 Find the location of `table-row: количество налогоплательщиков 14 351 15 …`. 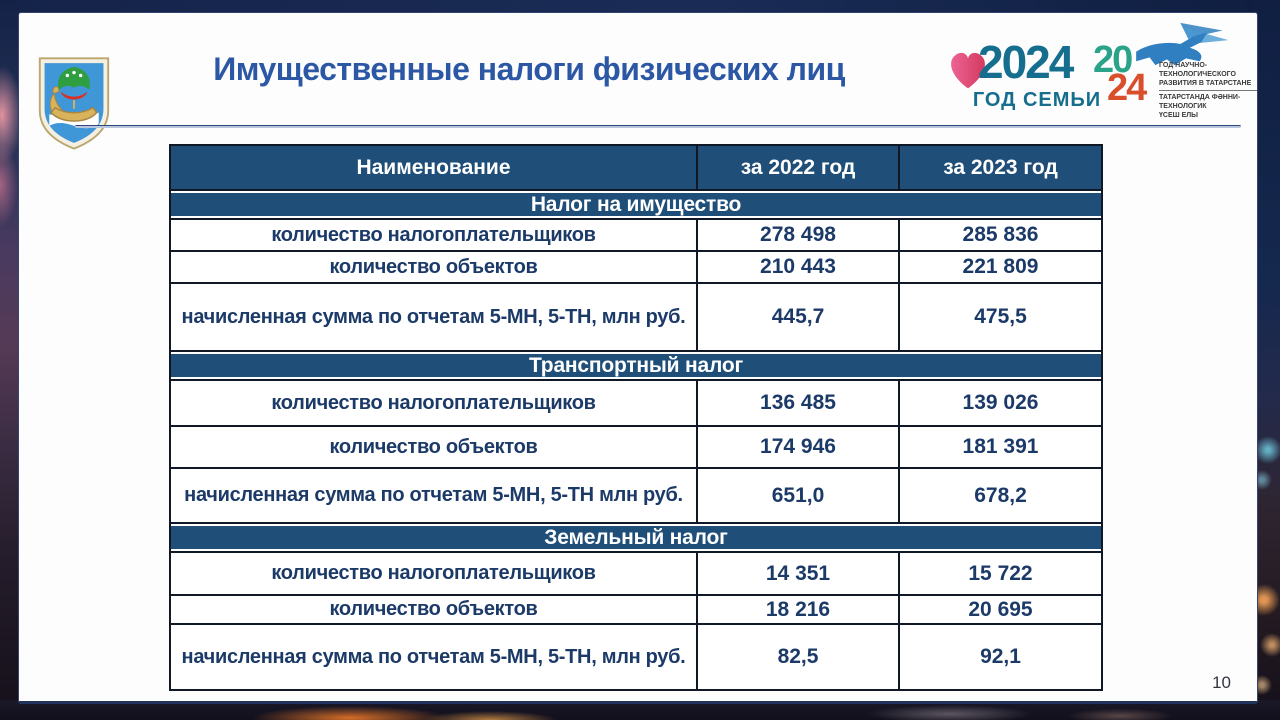

table-row: количество налогоплательщиков 14 351 15 … is located at coordinates (636, 573).